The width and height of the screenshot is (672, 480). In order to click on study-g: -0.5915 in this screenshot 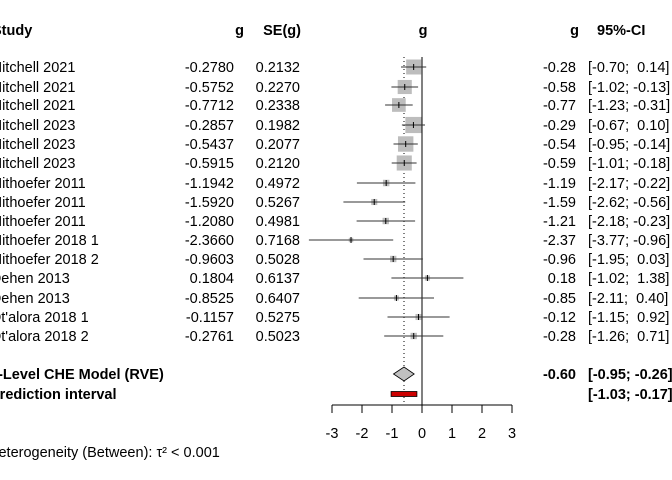, I will do `click(209, 164)`.